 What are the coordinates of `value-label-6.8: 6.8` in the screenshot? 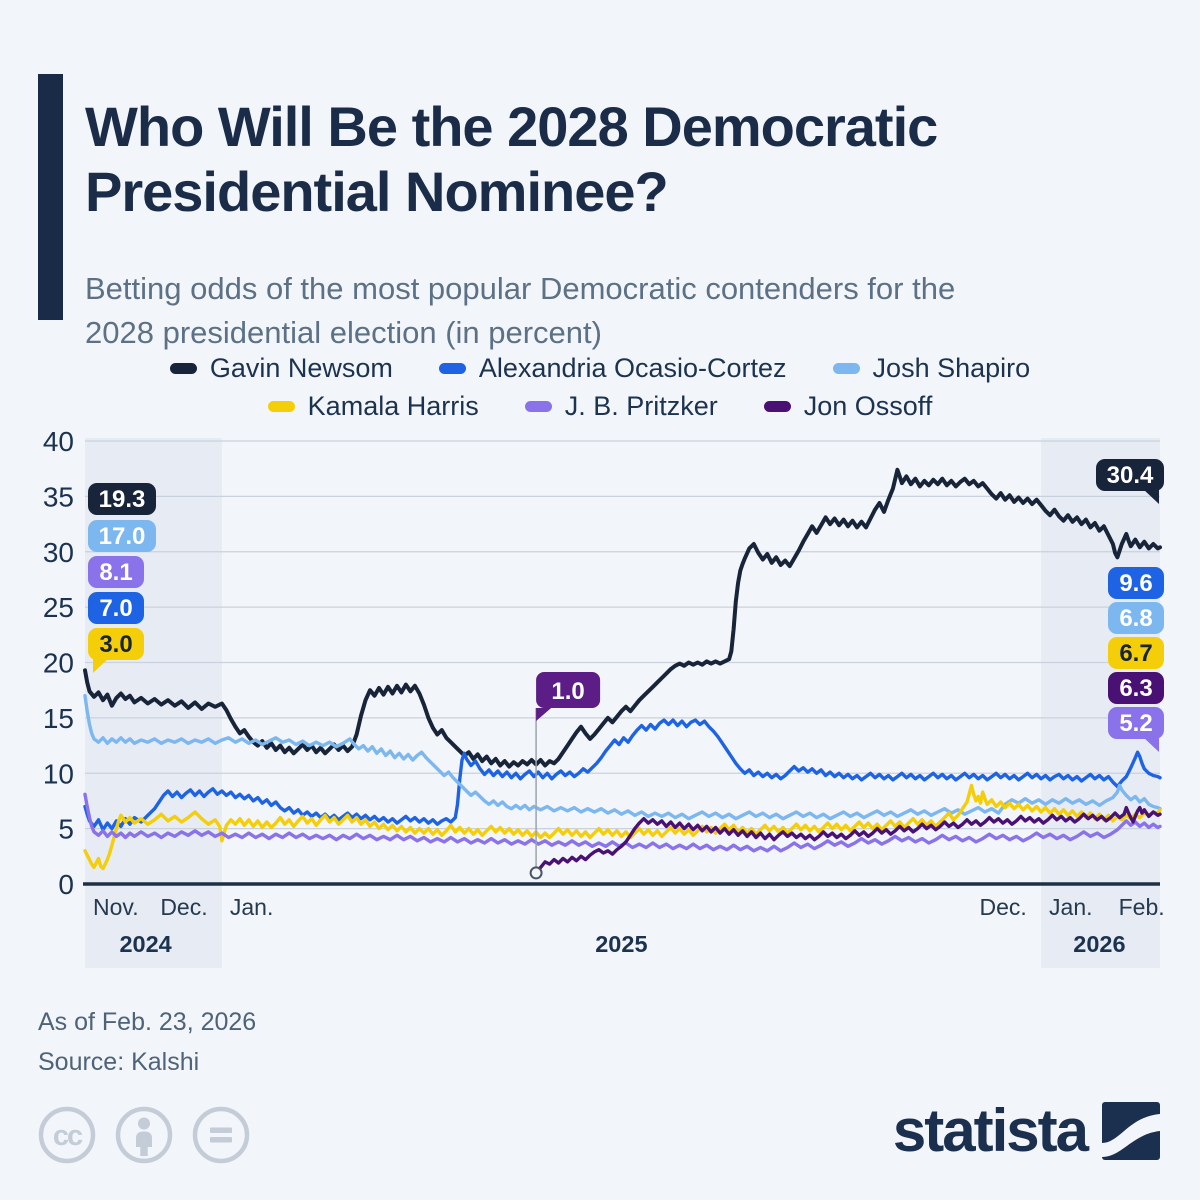 It's located at (1135, 618).